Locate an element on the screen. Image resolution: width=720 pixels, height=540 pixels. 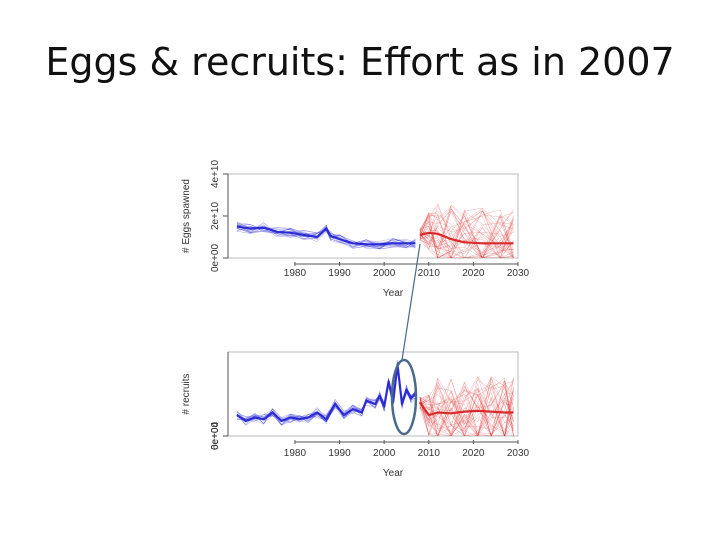
y-axis-label: # recruits is located at coordinates (186, 393).